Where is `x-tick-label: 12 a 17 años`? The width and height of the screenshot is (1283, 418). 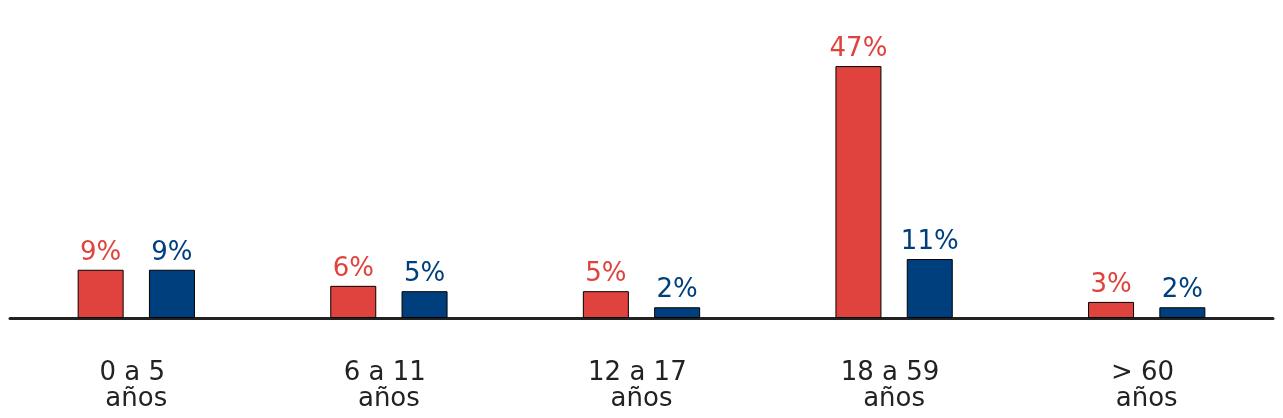 x-tick-label: 12 a 17 años is located at coordinates (641, 384).